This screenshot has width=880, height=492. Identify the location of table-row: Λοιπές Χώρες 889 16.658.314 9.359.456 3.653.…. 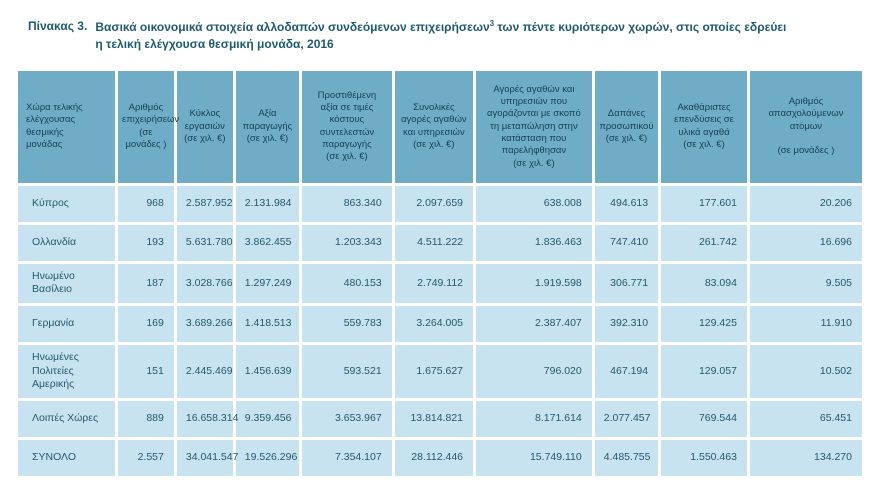
(440, 418).